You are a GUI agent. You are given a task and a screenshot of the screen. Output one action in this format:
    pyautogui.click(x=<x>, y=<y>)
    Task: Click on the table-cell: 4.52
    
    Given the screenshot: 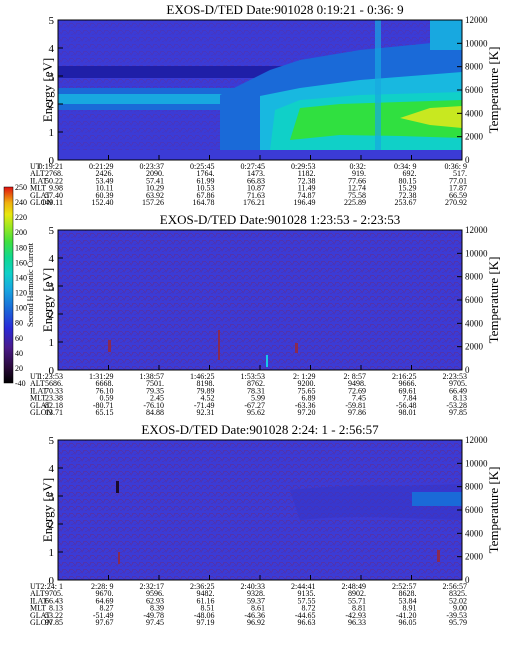 What is the action you would take?
    pyautogui.click(x=208, y=398)
    